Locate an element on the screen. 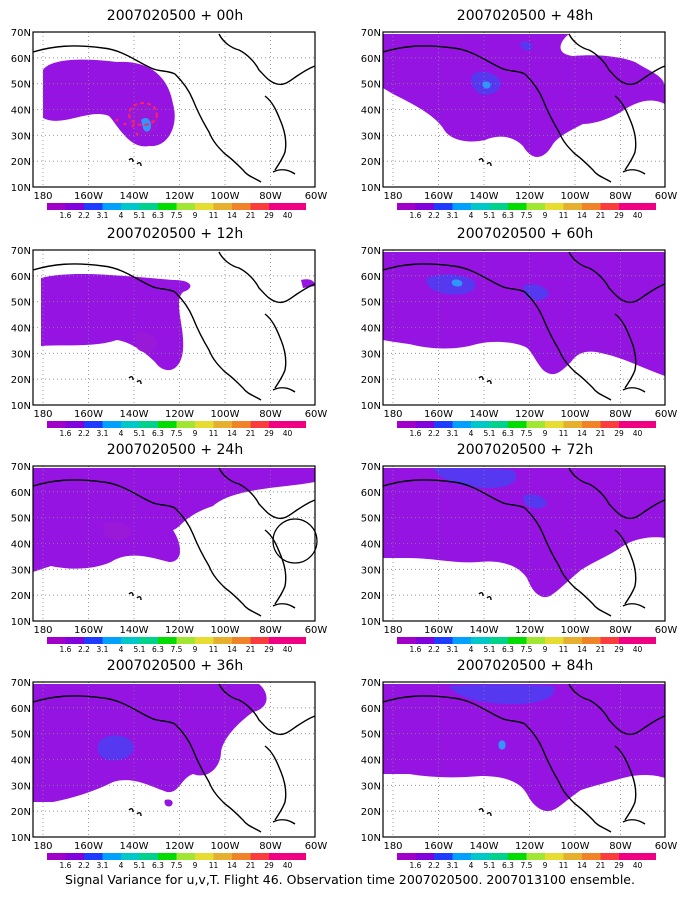  lat-label: 70N is located at coordinates (371, 467).